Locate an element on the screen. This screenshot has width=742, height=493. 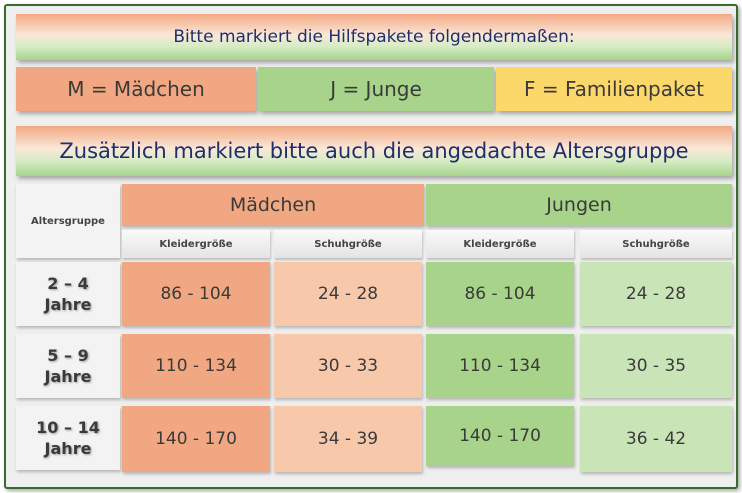
age-range: 10 – 14 is located at coordinates (68, 427).